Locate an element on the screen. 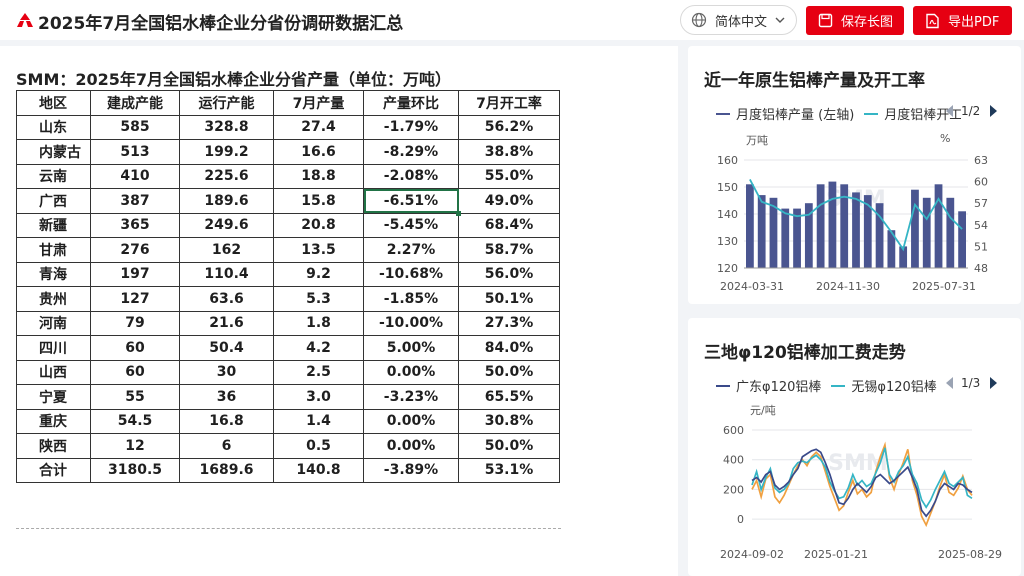 This screenshot has height=576, width=1024. table-cell: -3.89% is located at coordinates (411, 470).